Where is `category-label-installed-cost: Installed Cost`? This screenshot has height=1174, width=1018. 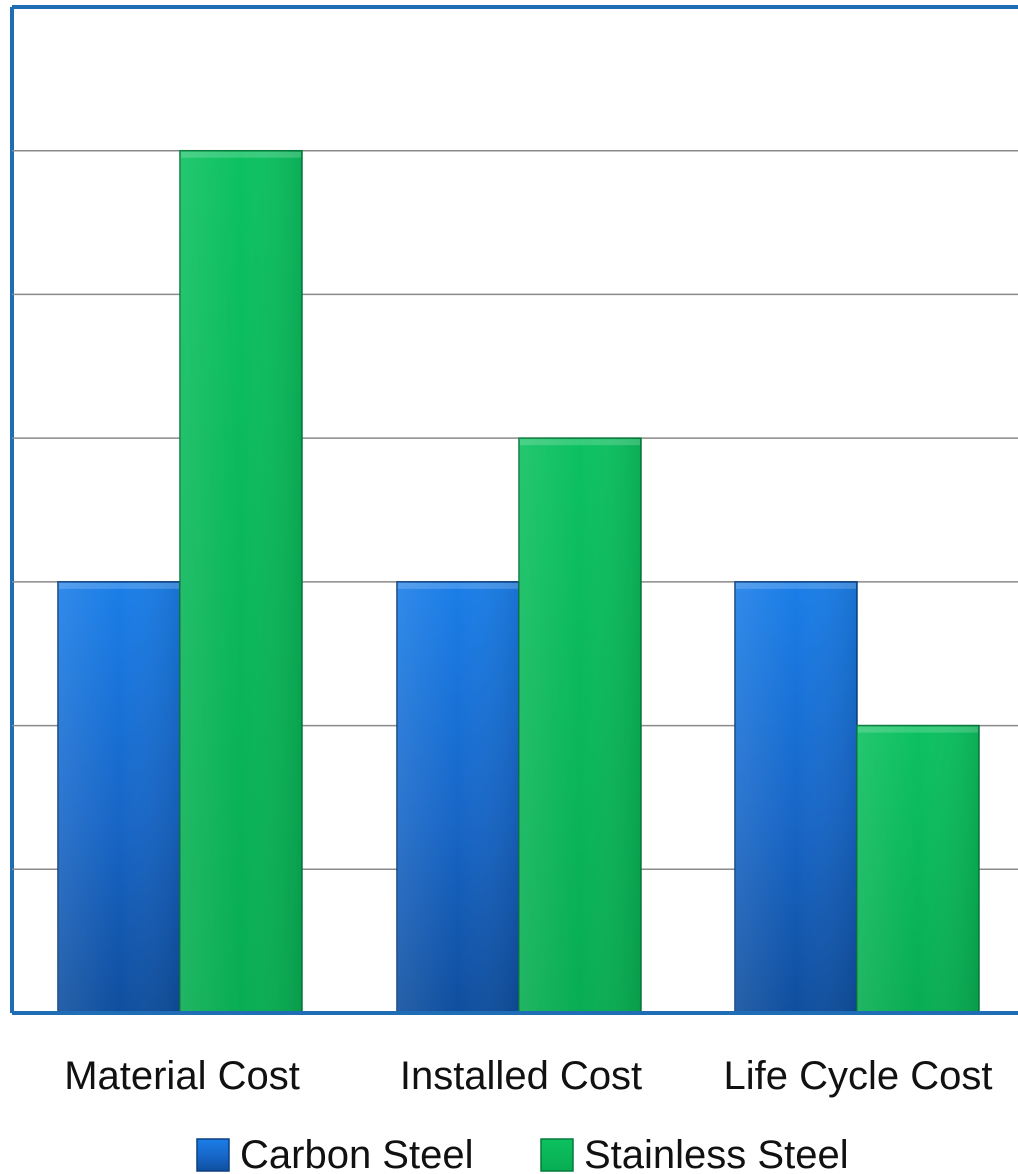 category-label-installed-cost: Installed Cost is located at coordinates (521, 1076).